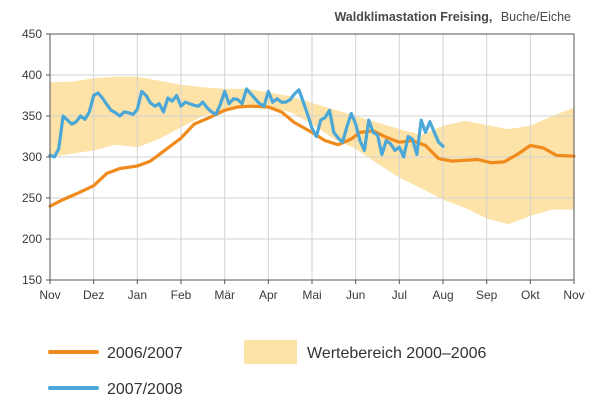 This screenshot has height=416, width=600. What do you see at coordinates (355, 295) in the screenshot?
I see `xtick-label-7: Jun` at bounding box center [355, 295].